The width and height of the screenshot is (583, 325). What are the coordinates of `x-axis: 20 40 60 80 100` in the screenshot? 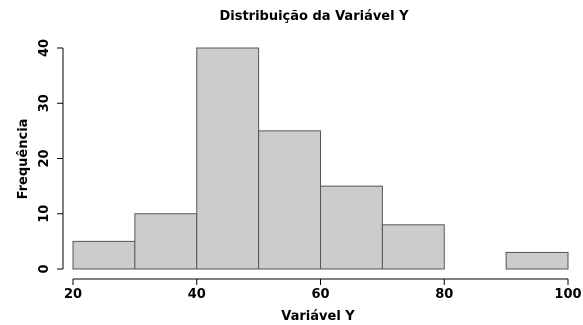 It's located at (323, 290).